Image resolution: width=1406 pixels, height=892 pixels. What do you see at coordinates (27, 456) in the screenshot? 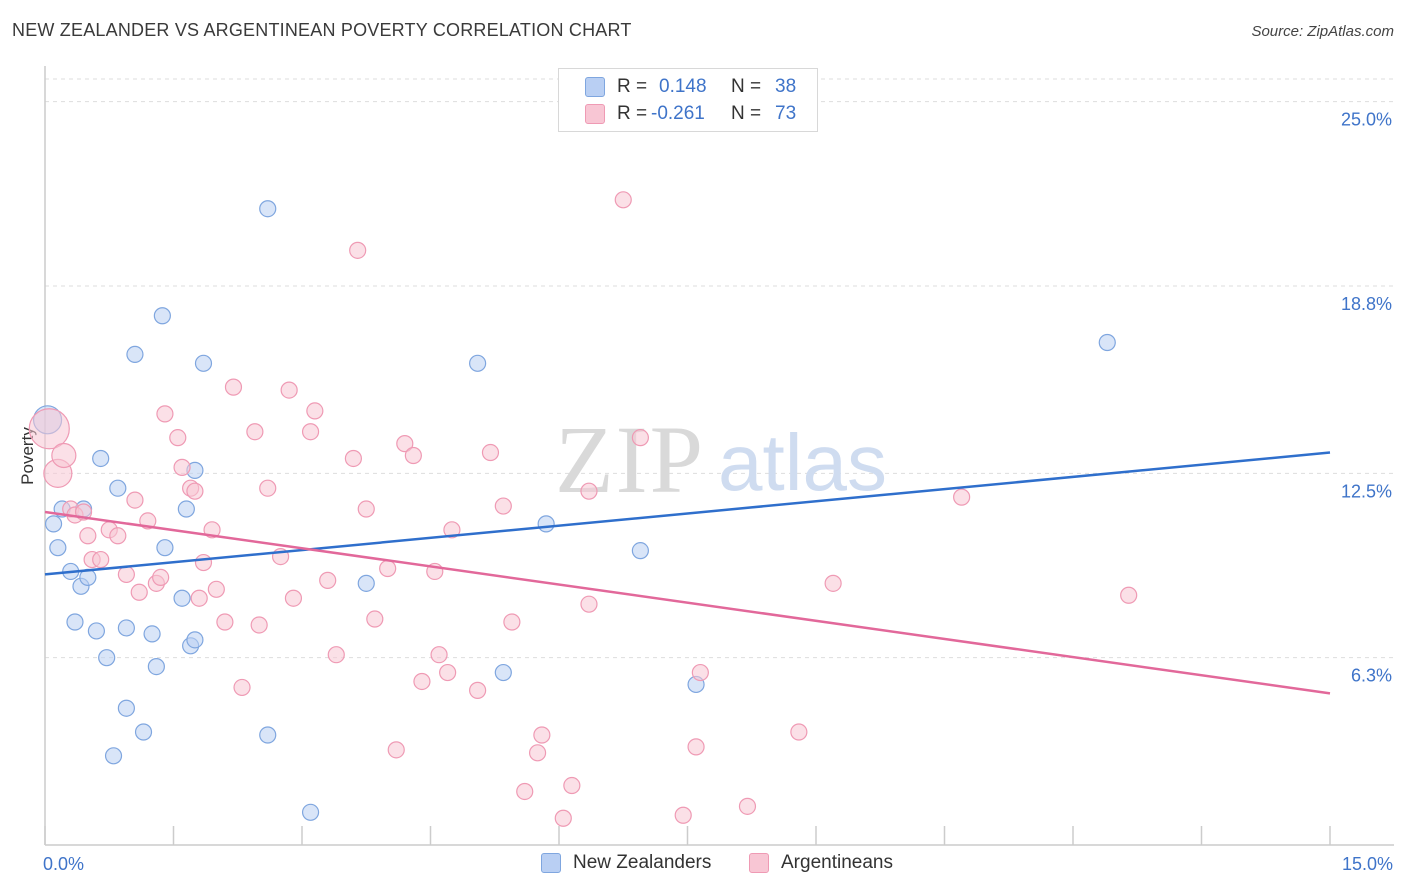
I see `y-axis-label: Poverty` at bounding box center [27, 456].